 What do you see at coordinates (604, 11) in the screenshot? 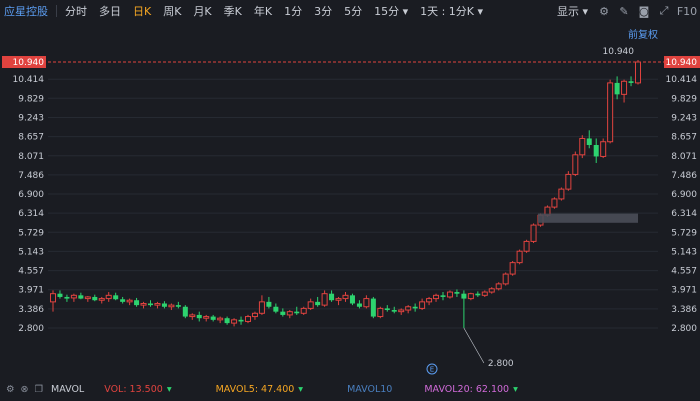
I see `settings-gear-icon: ⚙` at bounding box center [604, 11].